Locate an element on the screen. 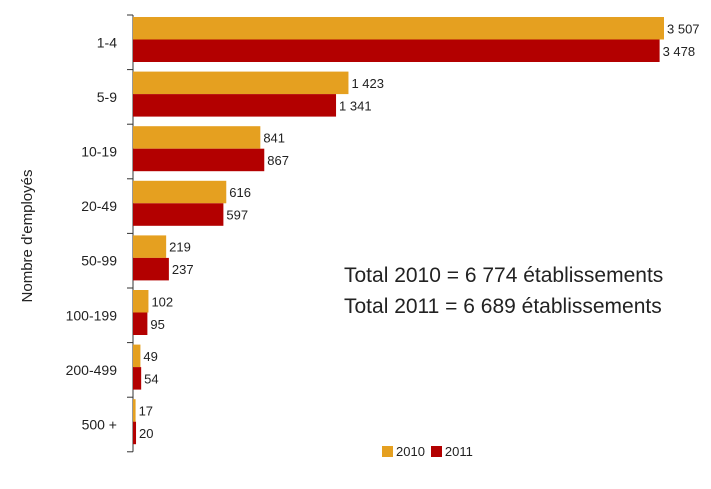  legend: 2010 2011 is located at coordinates (430, 451).